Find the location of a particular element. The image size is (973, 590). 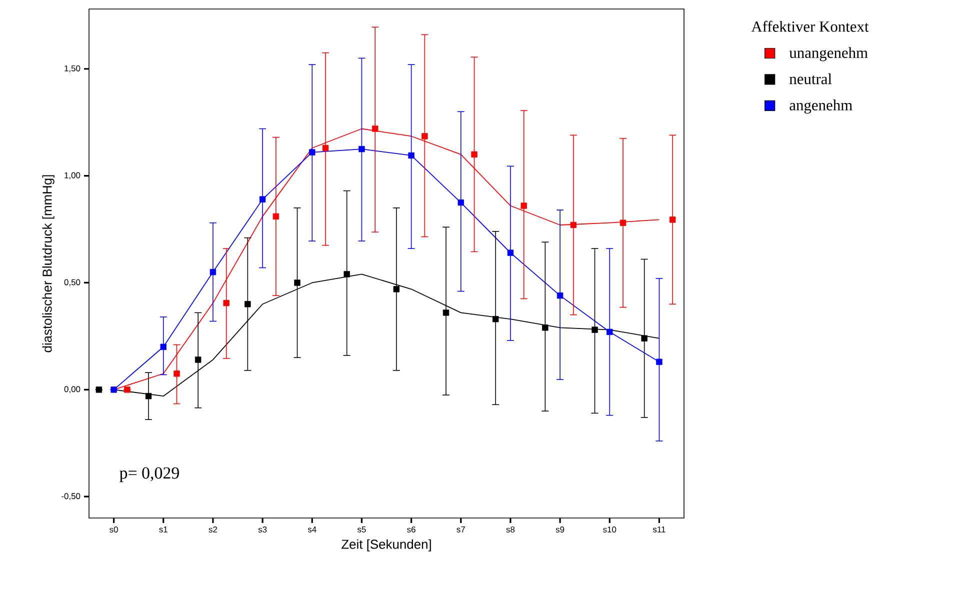

x-tick-label: s4 is located at coordinates (312, 529).